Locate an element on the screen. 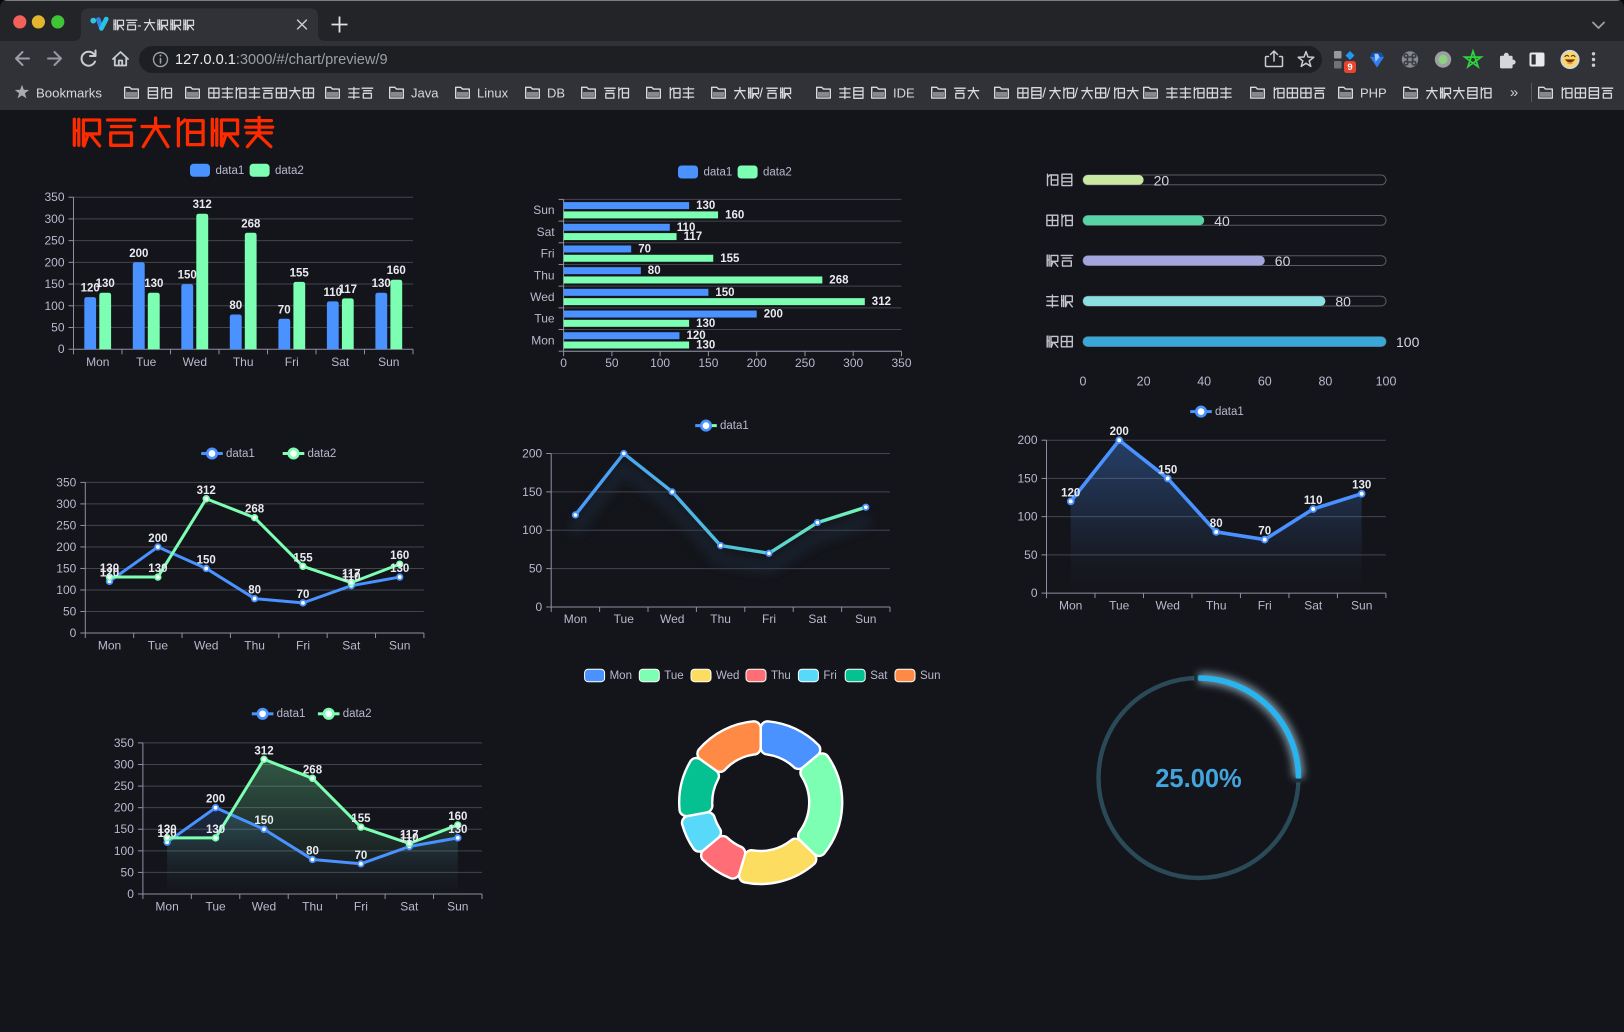 The width and height of the screenshot is (1624, 1032). svg-text: 155 is located at coordinates (303, 558).